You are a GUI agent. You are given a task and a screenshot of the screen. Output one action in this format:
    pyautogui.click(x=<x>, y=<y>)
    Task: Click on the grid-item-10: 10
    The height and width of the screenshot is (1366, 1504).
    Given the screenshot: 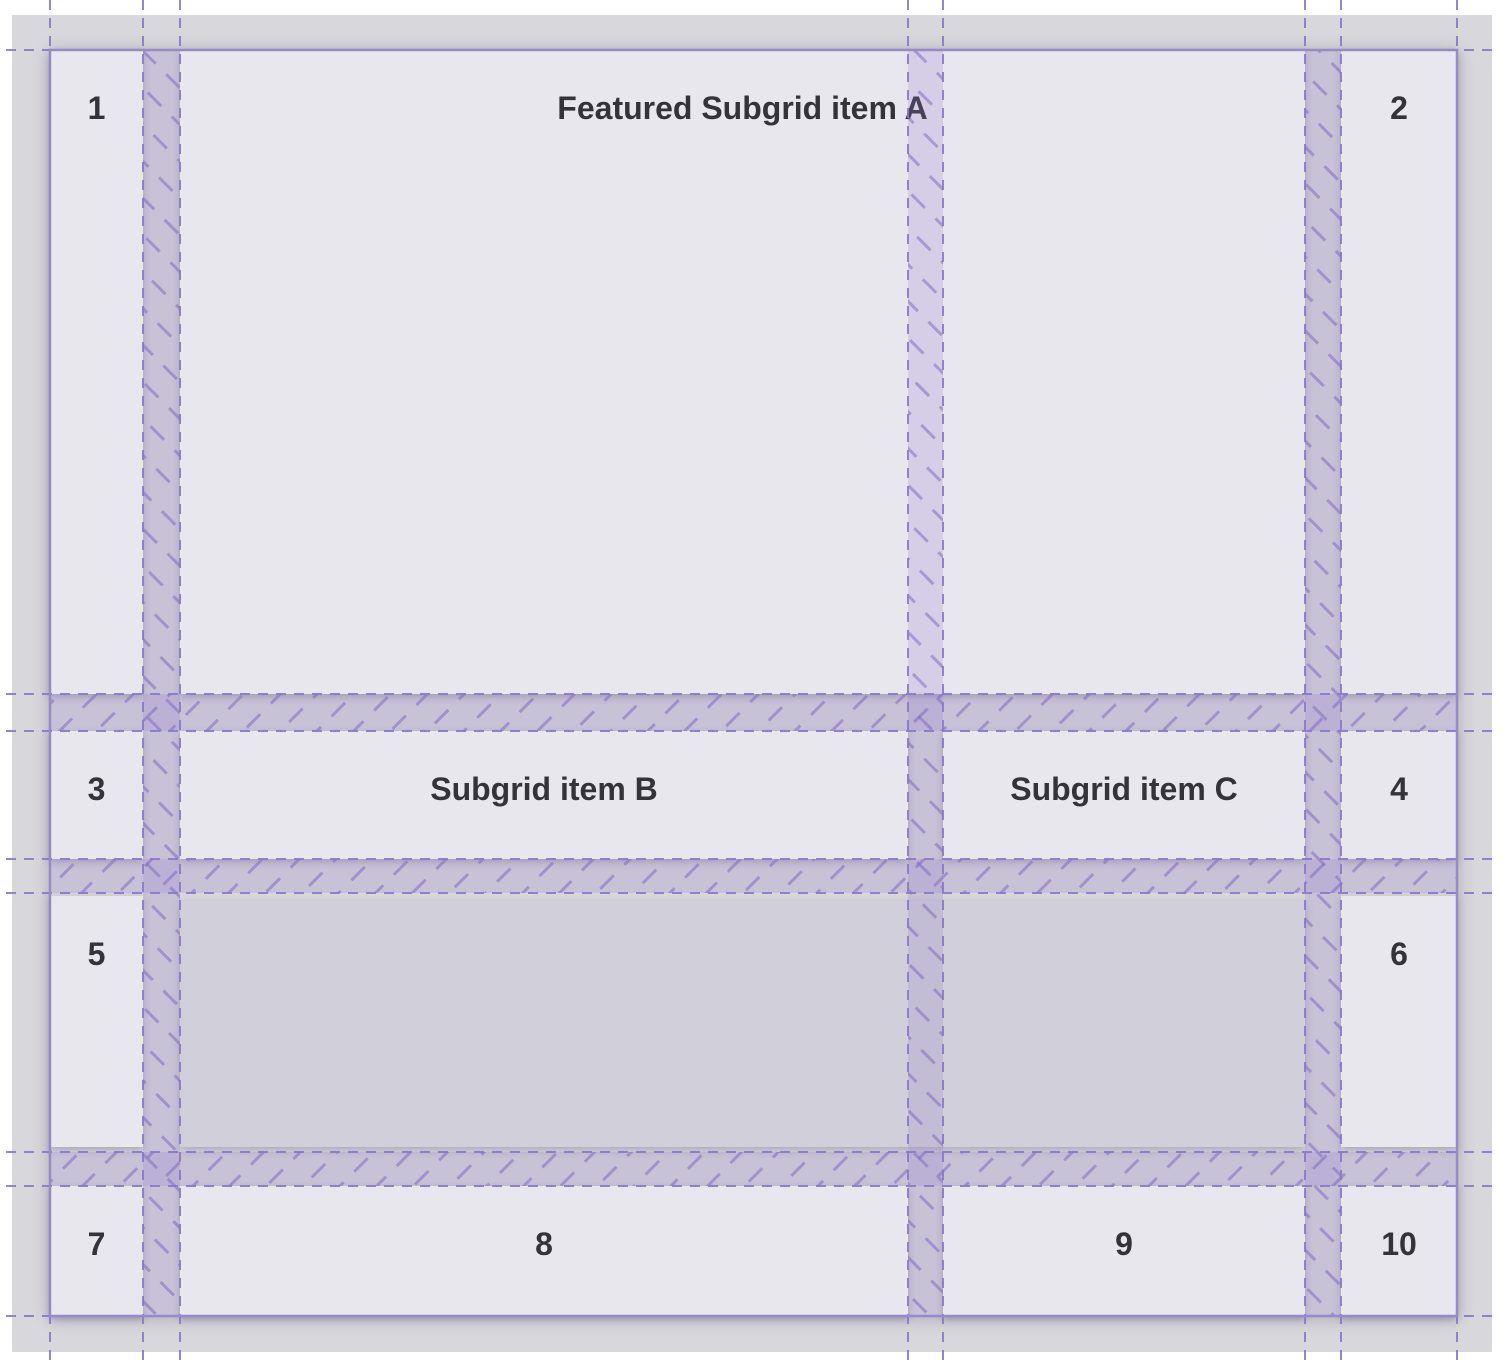 What is the action you would take?
    pyautogui.click(x=1399, y=1251)
    